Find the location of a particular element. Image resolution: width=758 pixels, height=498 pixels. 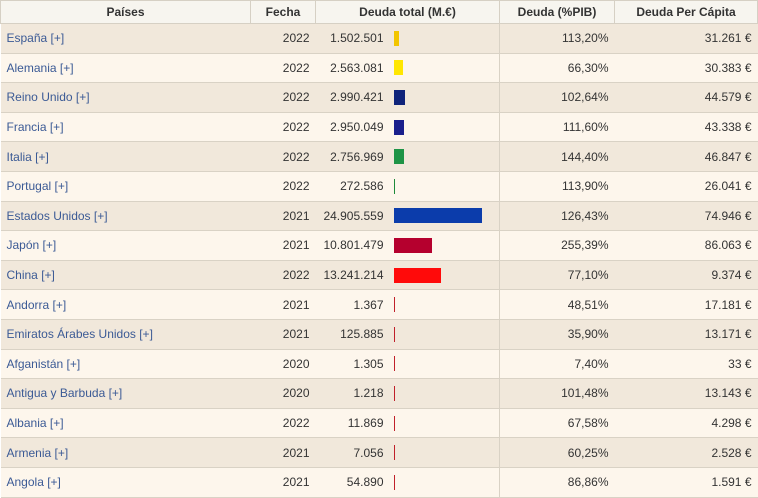

header-debt-per-capita: Deuda Per Cápita is located at coordinates (686, 12).